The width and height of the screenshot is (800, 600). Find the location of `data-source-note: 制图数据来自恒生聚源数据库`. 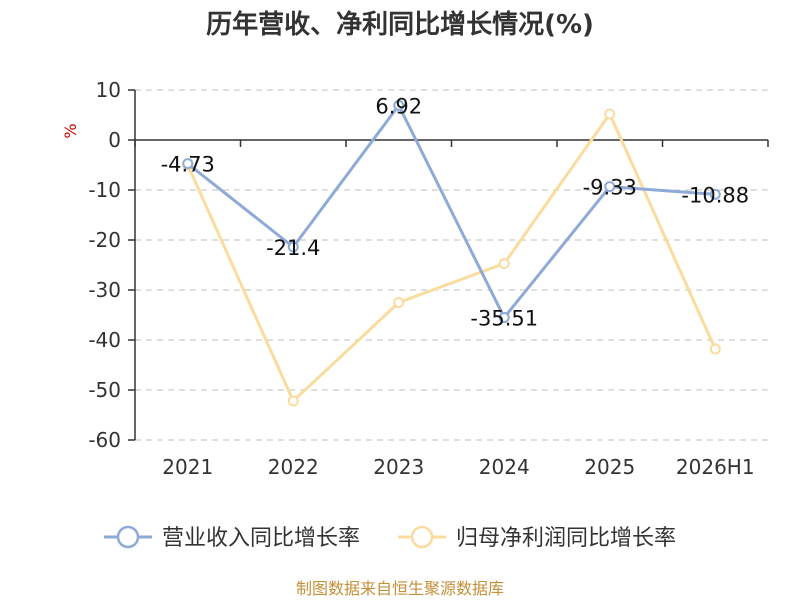

data-source-note: 制图数据来自恒生聚源数据库 is located at coordinates (400, 588).